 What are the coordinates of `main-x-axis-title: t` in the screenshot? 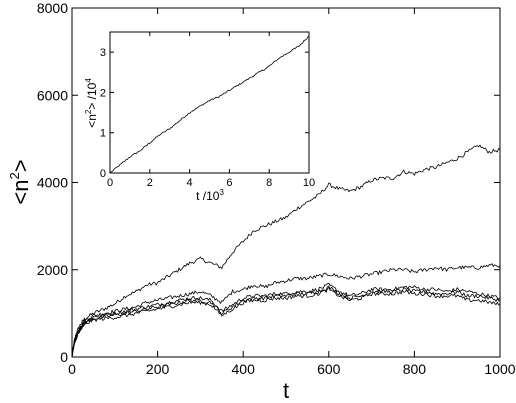 It's located at (286, 390).